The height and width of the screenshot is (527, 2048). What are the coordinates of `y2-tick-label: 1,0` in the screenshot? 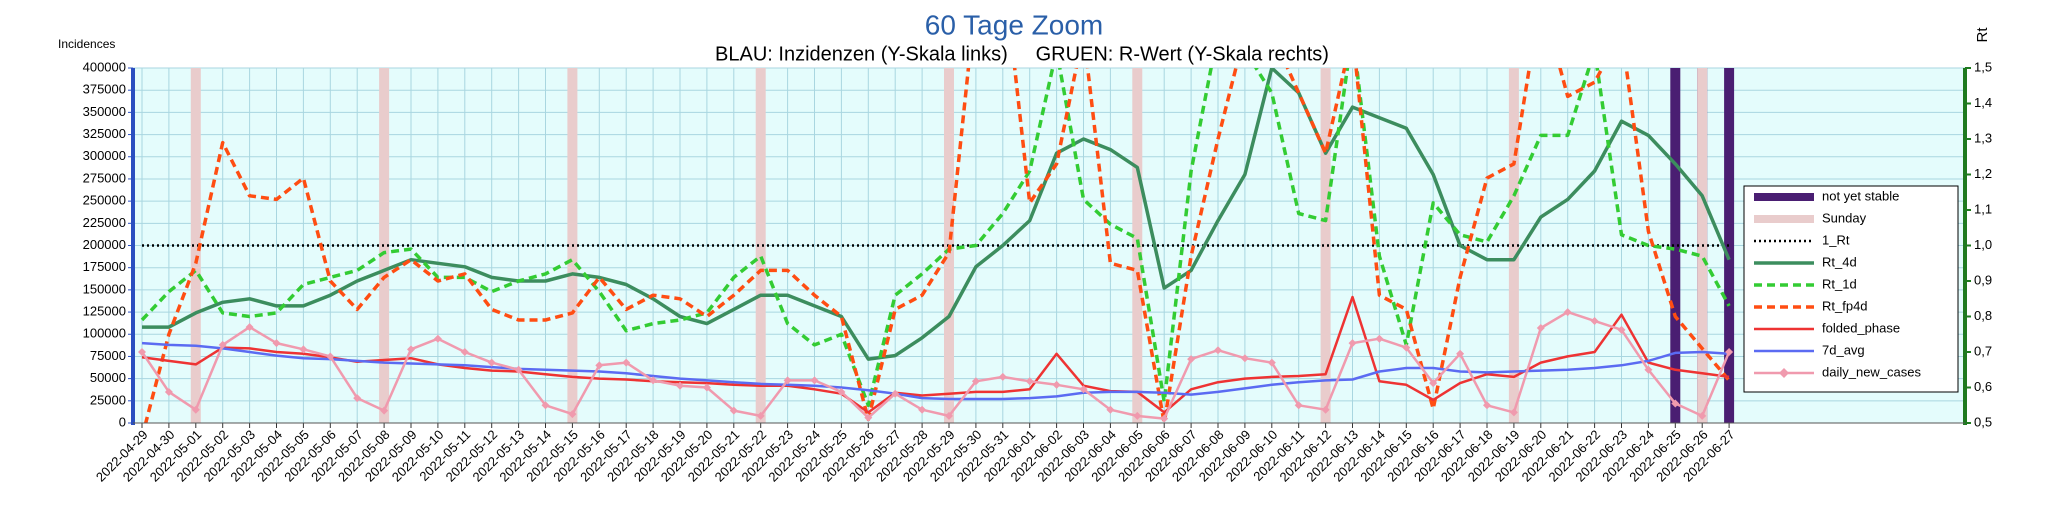 It's located at (1983, 244).